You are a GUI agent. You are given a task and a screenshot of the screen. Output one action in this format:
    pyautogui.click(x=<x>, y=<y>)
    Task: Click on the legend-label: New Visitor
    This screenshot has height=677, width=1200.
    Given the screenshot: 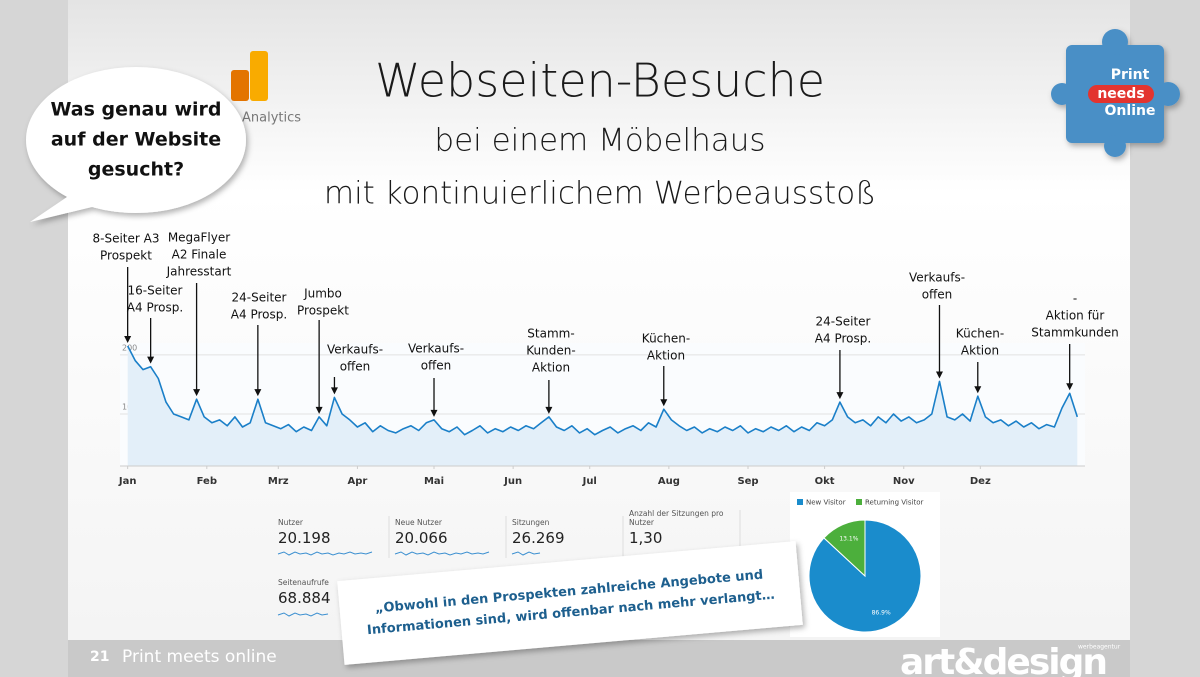 What is the action you would take?
    pyautogui.click(x=826, y=503)
    